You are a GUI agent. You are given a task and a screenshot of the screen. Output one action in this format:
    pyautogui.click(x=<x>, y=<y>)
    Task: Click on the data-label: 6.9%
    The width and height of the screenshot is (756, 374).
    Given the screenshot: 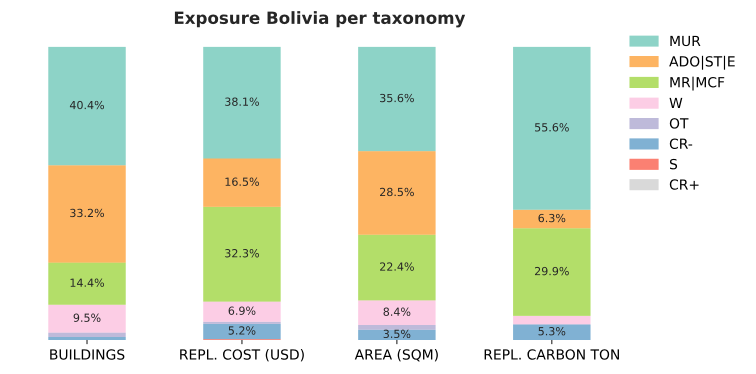 What is the action you would take?
    pyautogui.click(x=242, y=310)
    